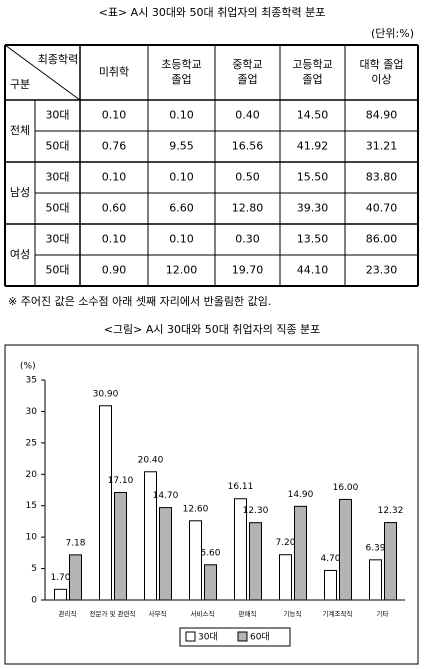 This screenshot has height=669, width=424. What do you see at coordinates (392, 33) in the screenshot?
I see `unit: (단위:%)` at bounding box center [392, 33].